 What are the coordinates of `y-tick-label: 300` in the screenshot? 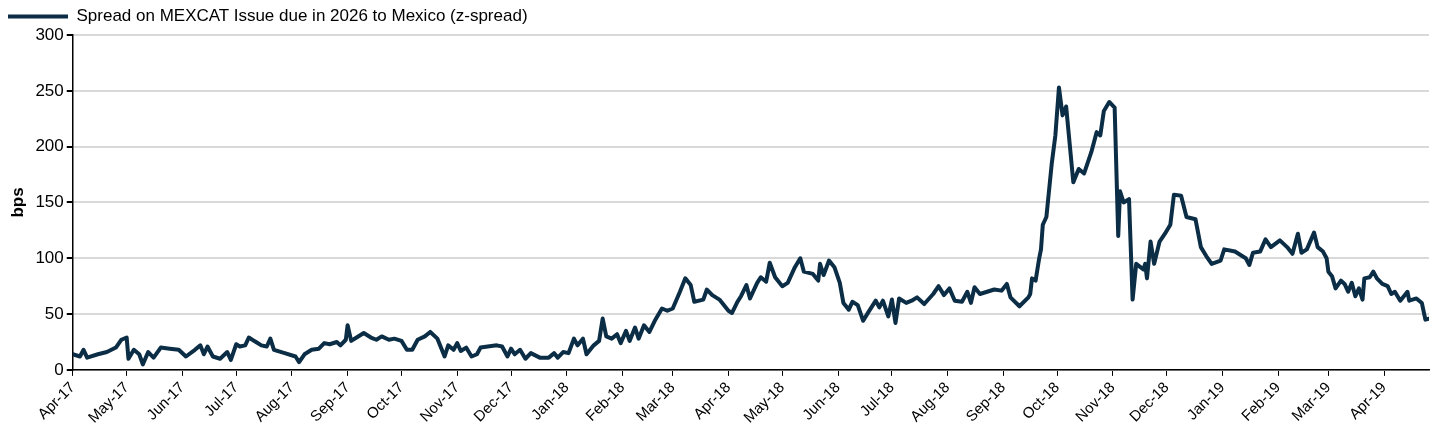 It's located at (49, 34).